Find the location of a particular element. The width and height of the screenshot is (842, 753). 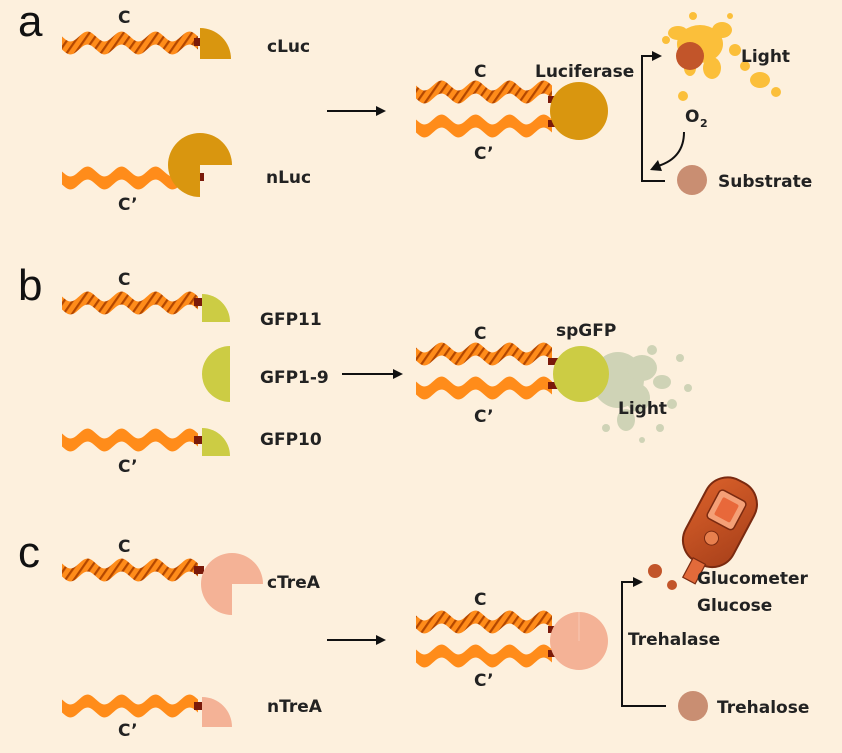

panel-a-label: a is located at coordinates (30, 23).